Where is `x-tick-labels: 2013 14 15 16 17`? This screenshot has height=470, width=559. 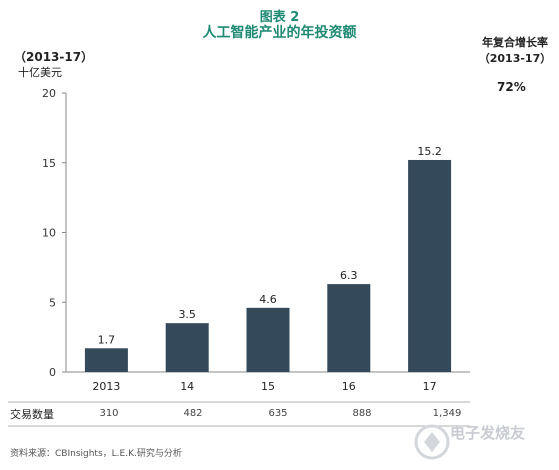
x-tick-labels: 2013 14 15 16 17 is located at coordinates (264, 386).